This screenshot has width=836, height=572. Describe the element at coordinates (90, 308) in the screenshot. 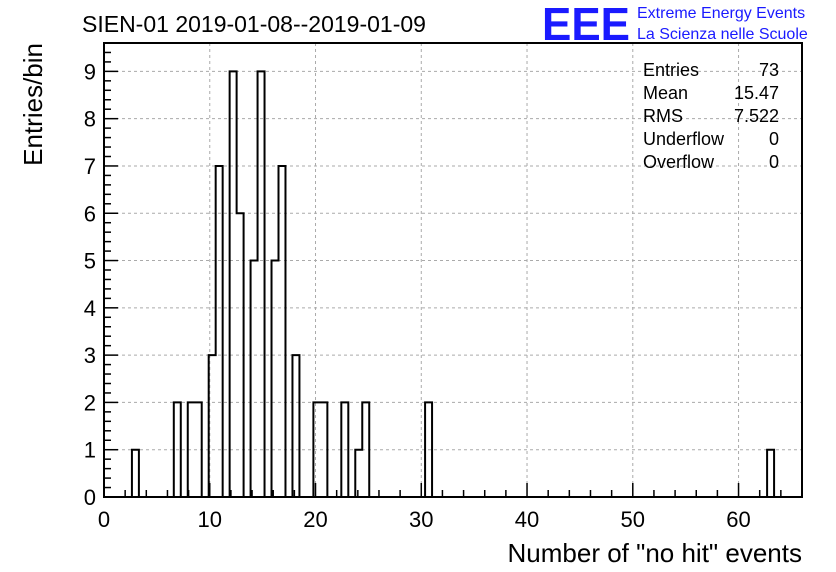

I see `y-tick-label-4: 4` at that location.